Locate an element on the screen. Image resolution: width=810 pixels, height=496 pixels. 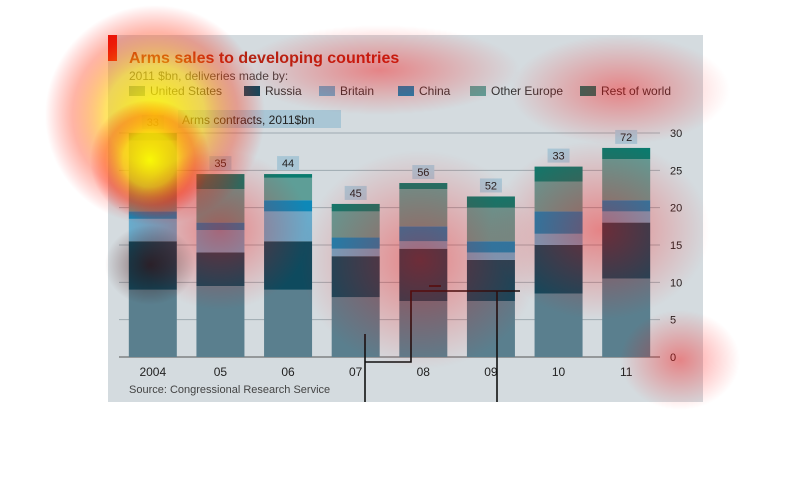
contract-label: 44 is located at coordinates (288, 164).